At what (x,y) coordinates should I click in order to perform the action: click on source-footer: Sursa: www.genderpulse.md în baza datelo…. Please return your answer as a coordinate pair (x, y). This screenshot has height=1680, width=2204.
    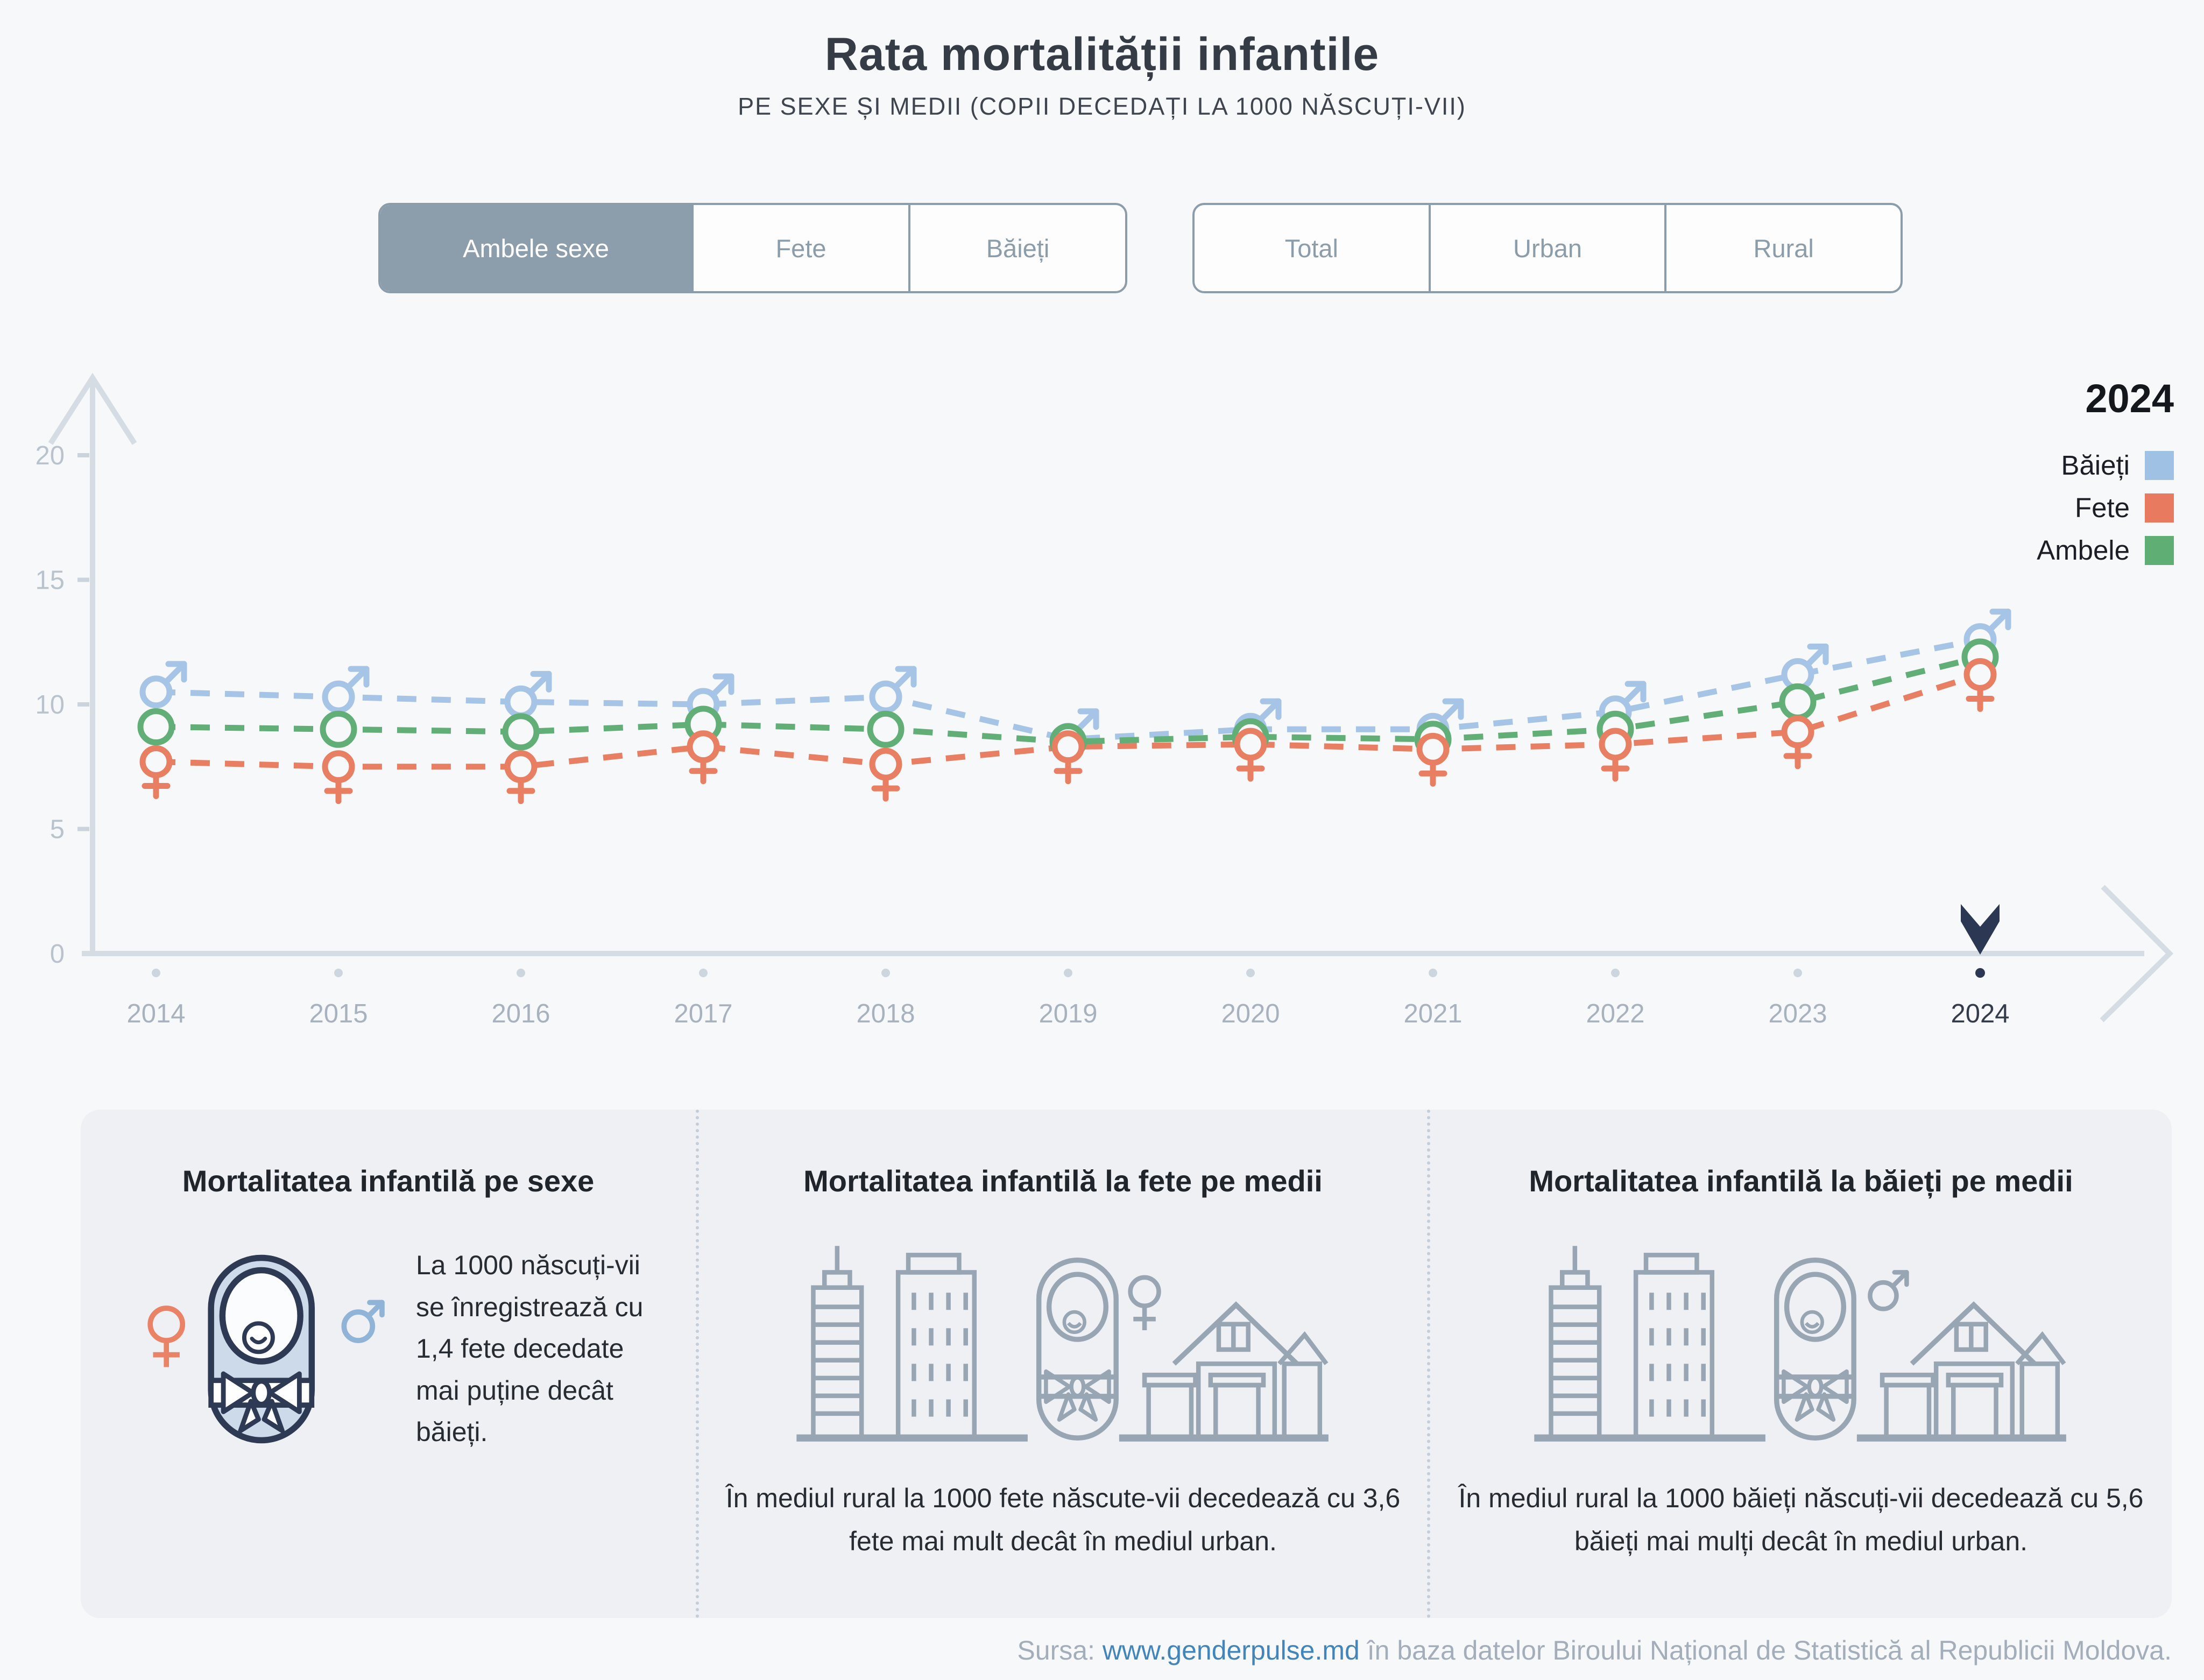
    Looking at the image, I should click on (1594, 1650).